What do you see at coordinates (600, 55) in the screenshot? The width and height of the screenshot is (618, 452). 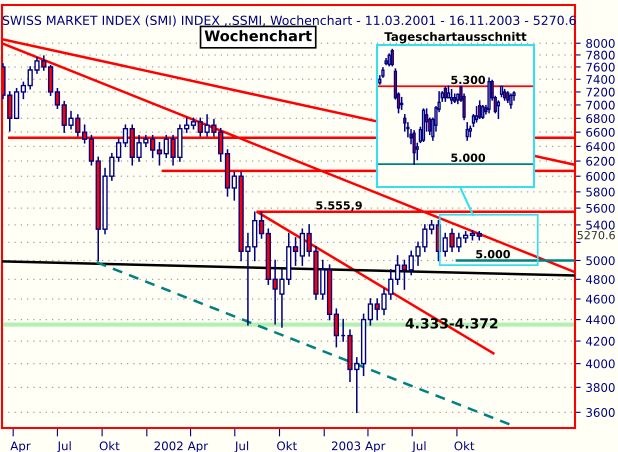 I see `y-tick-label: 7800` at bounding box center [600, 55].